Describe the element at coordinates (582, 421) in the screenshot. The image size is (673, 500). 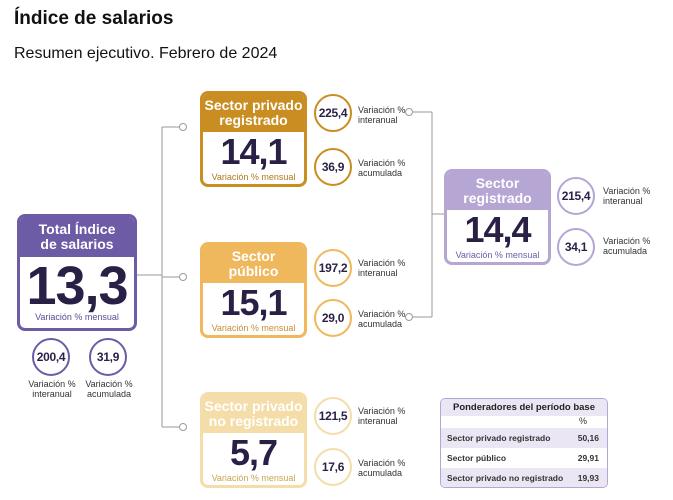
I see `ponderadores-unit: %` at that location.